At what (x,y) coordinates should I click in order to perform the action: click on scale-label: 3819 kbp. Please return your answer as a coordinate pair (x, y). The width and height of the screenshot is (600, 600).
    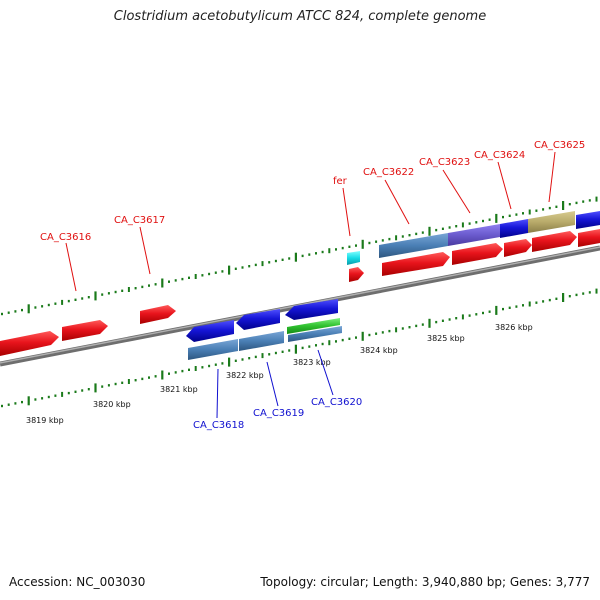
    Looking at the image, I should click on (45, 420).